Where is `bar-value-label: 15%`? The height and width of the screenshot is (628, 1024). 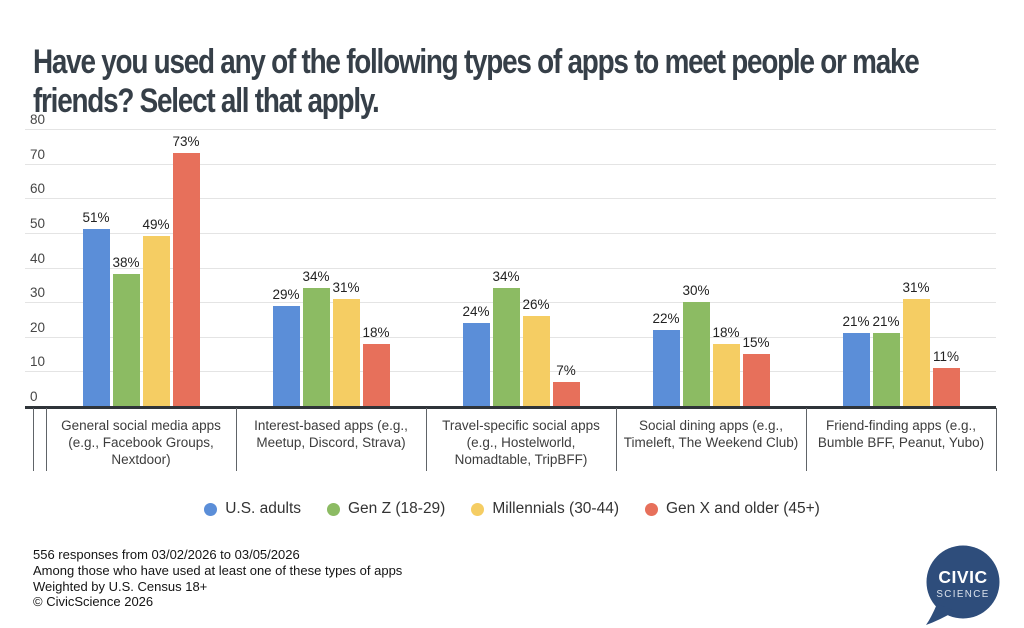
bar-value-label: 15% is located at coordinates (756, 343).